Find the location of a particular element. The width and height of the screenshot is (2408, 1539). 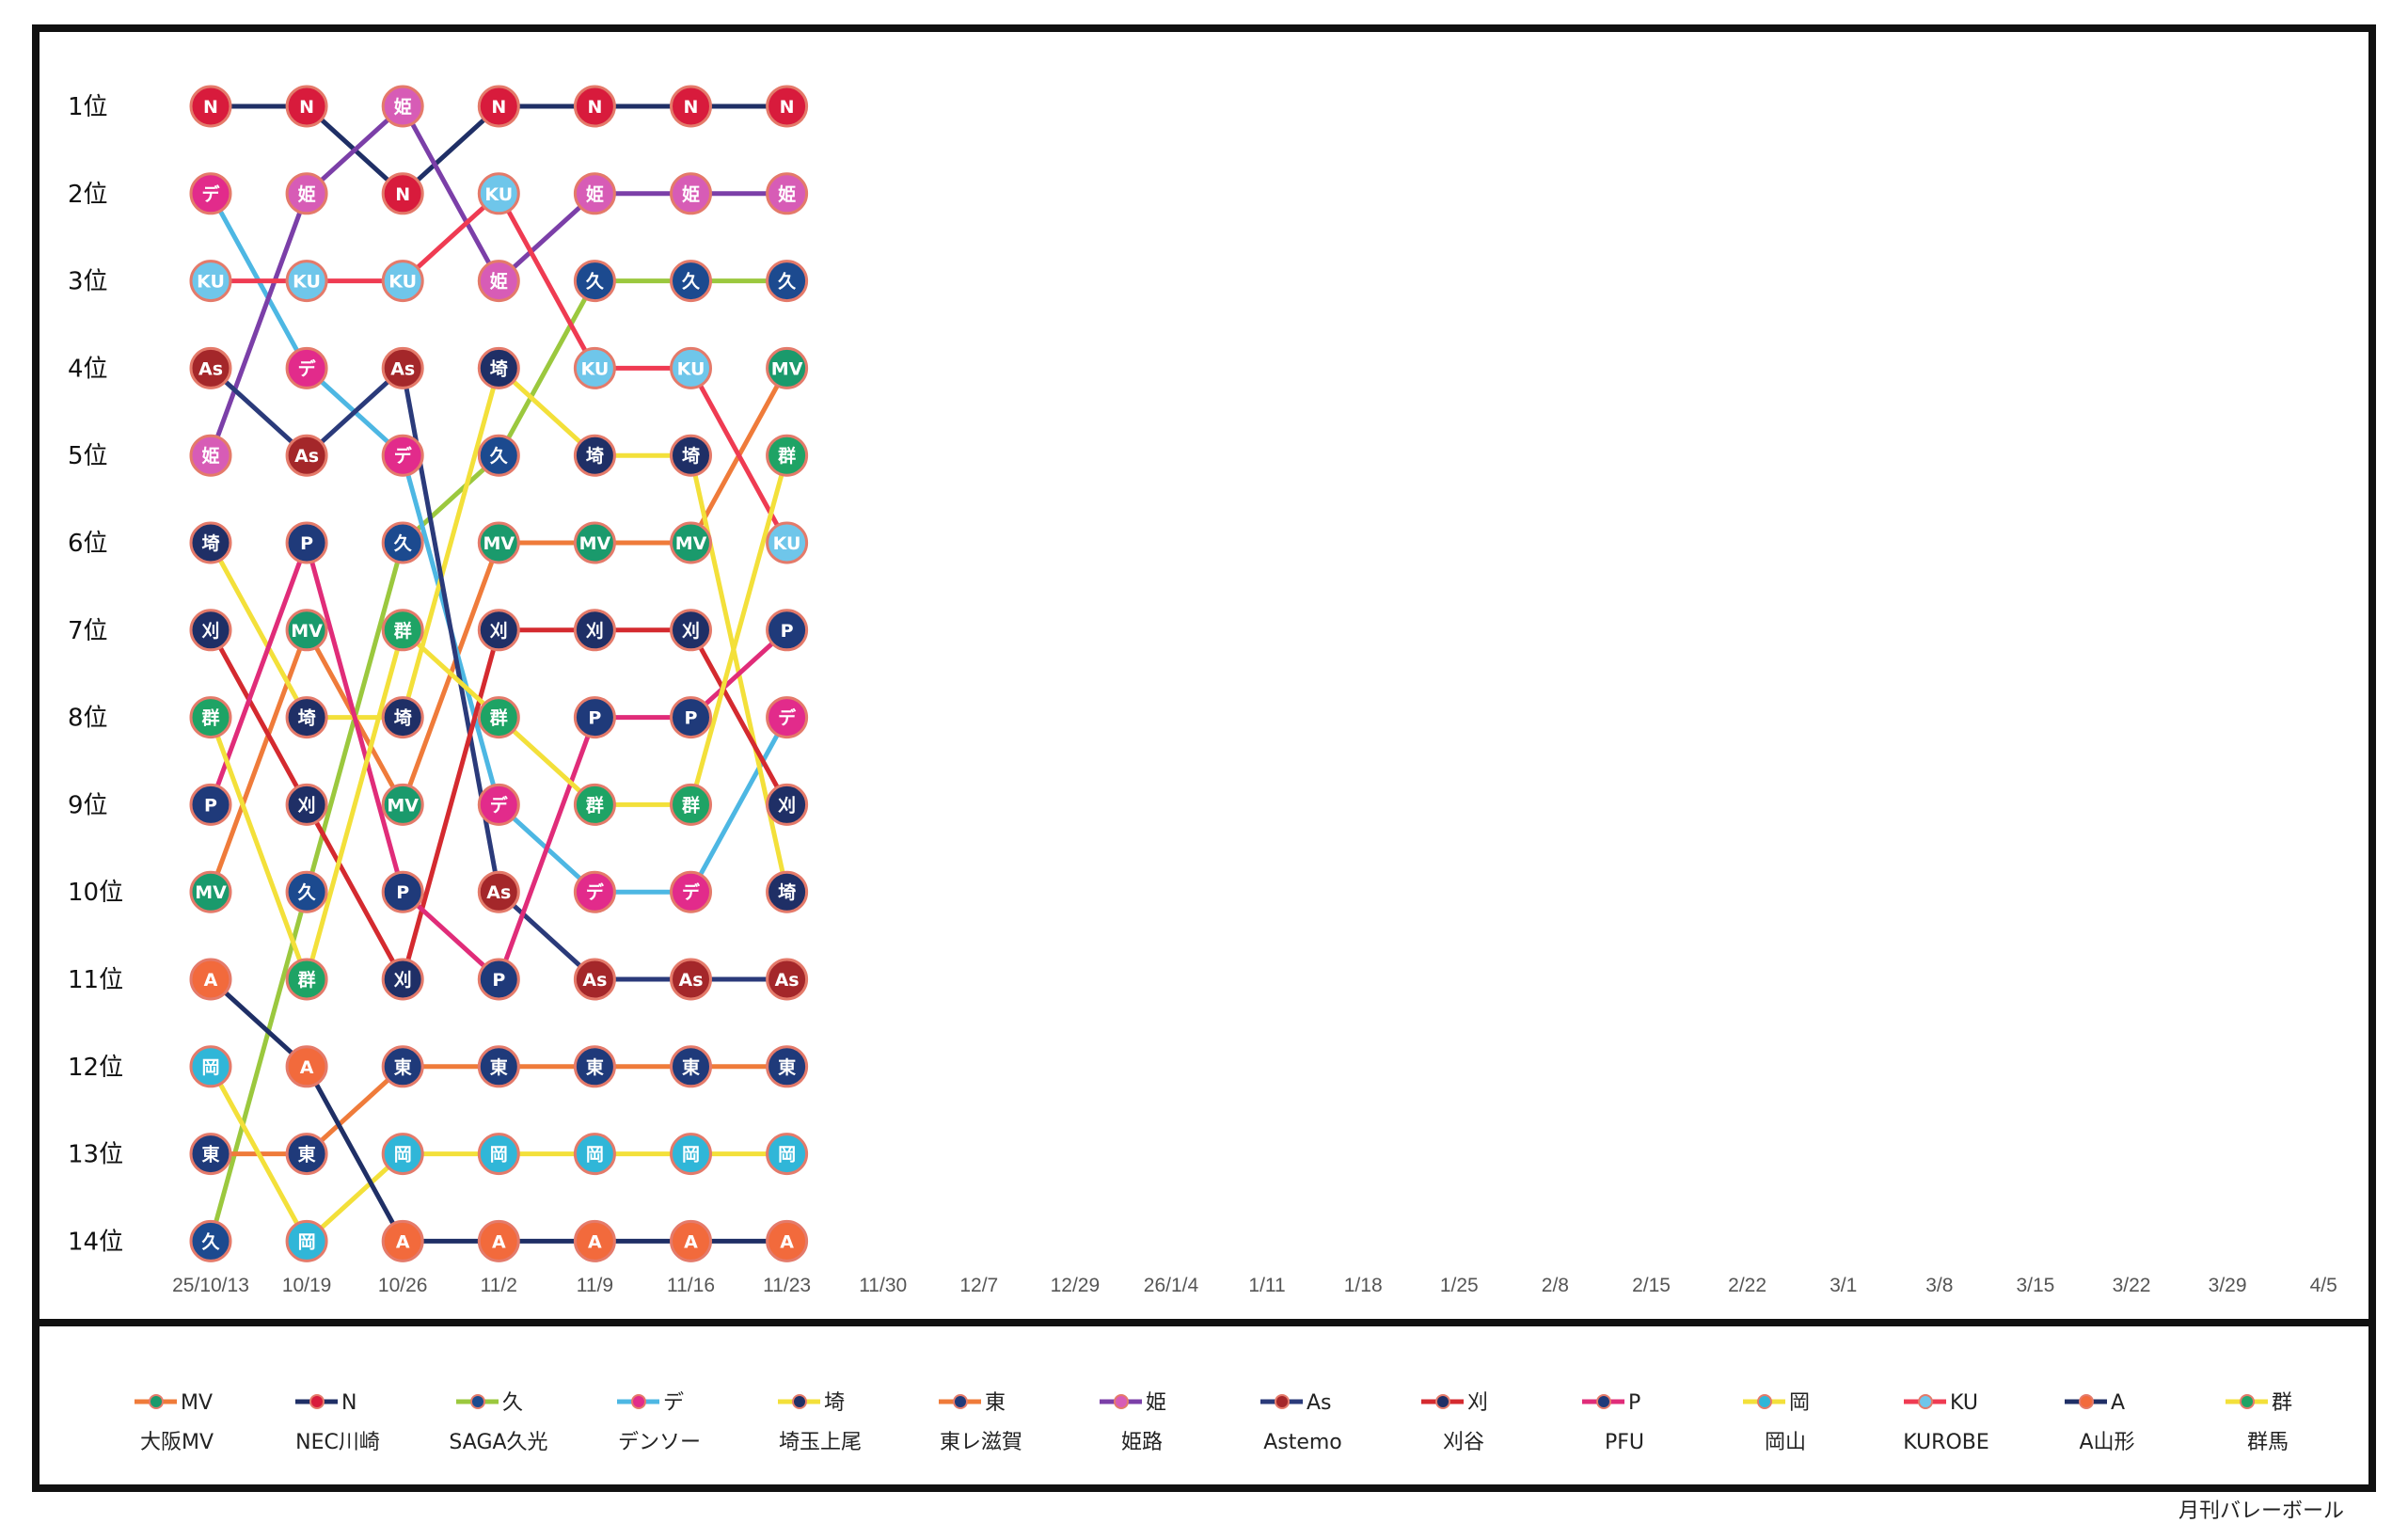

rank-marker: KU is located at coordinates (691, 367).